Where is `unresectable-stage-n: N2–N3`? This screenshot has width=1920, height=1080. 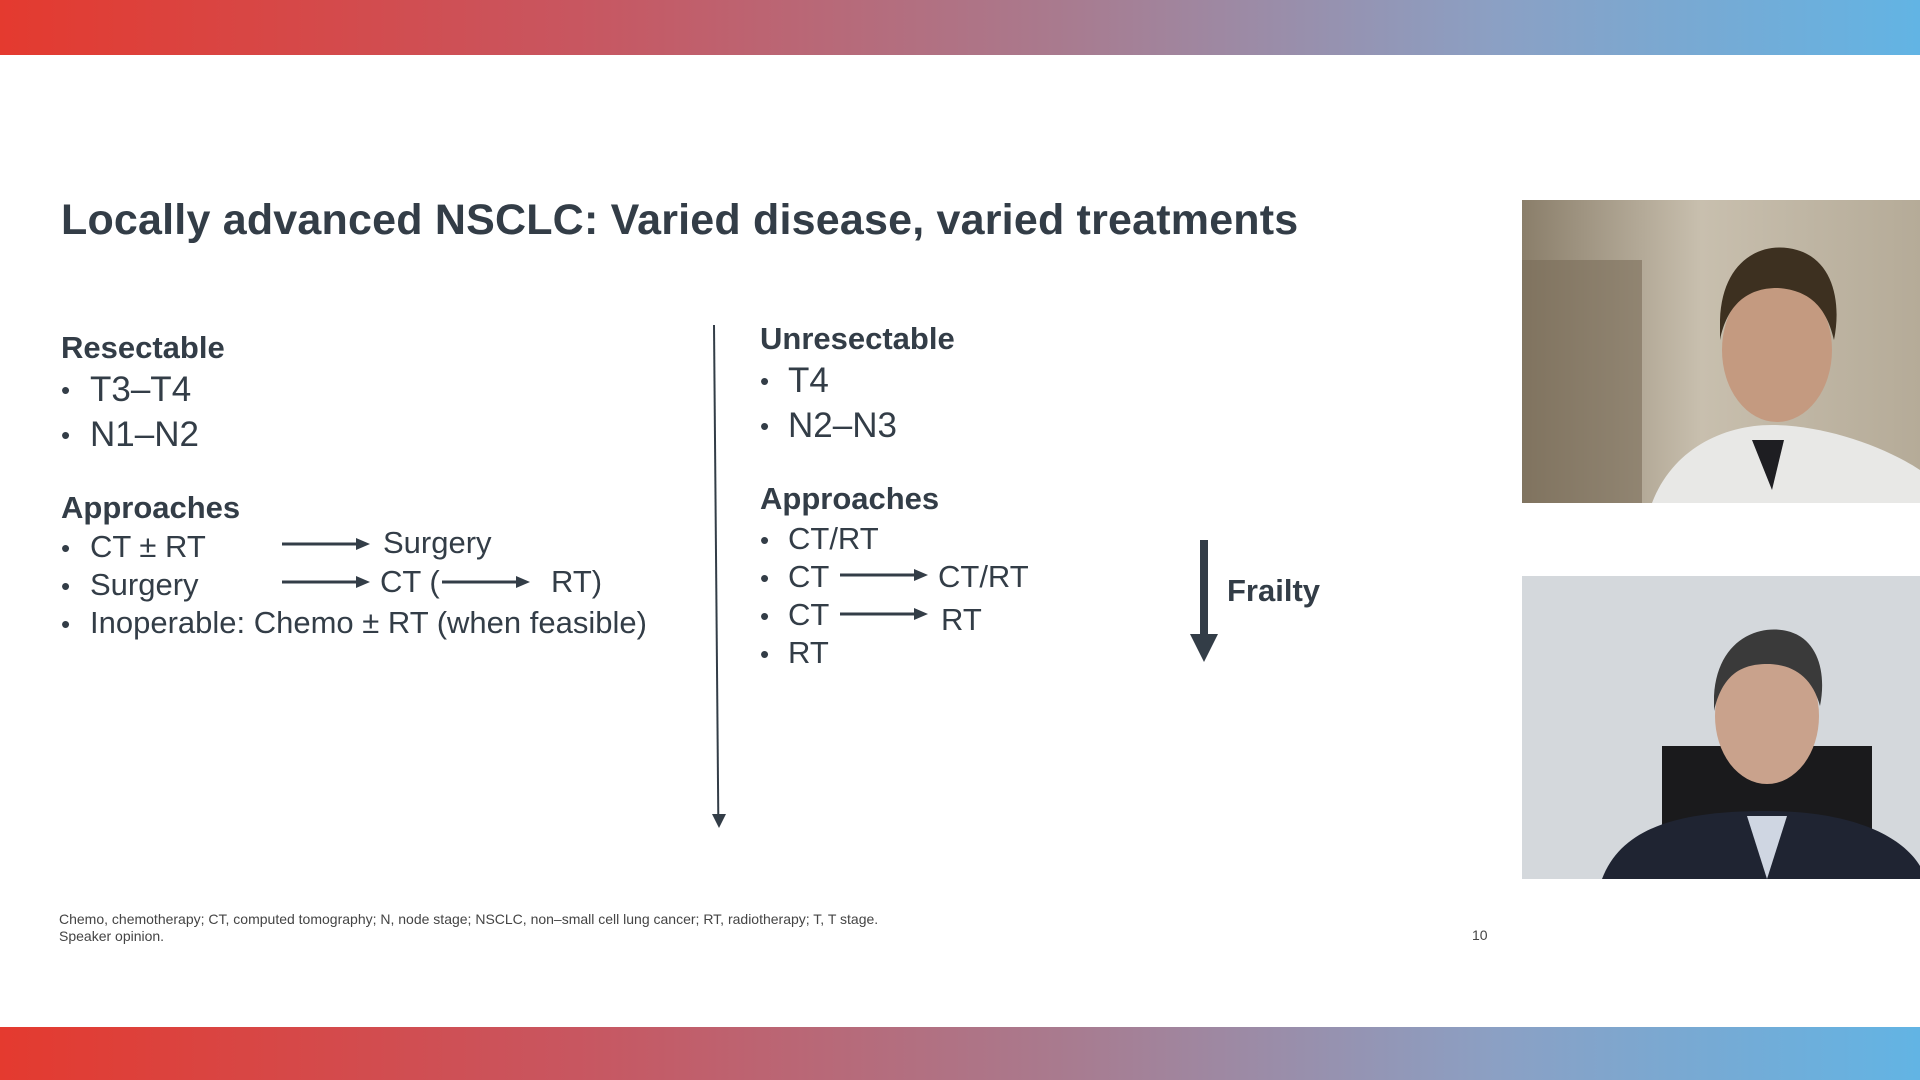
unresectable-stage-n: N2–N3 is located at coordinates (842, 425).